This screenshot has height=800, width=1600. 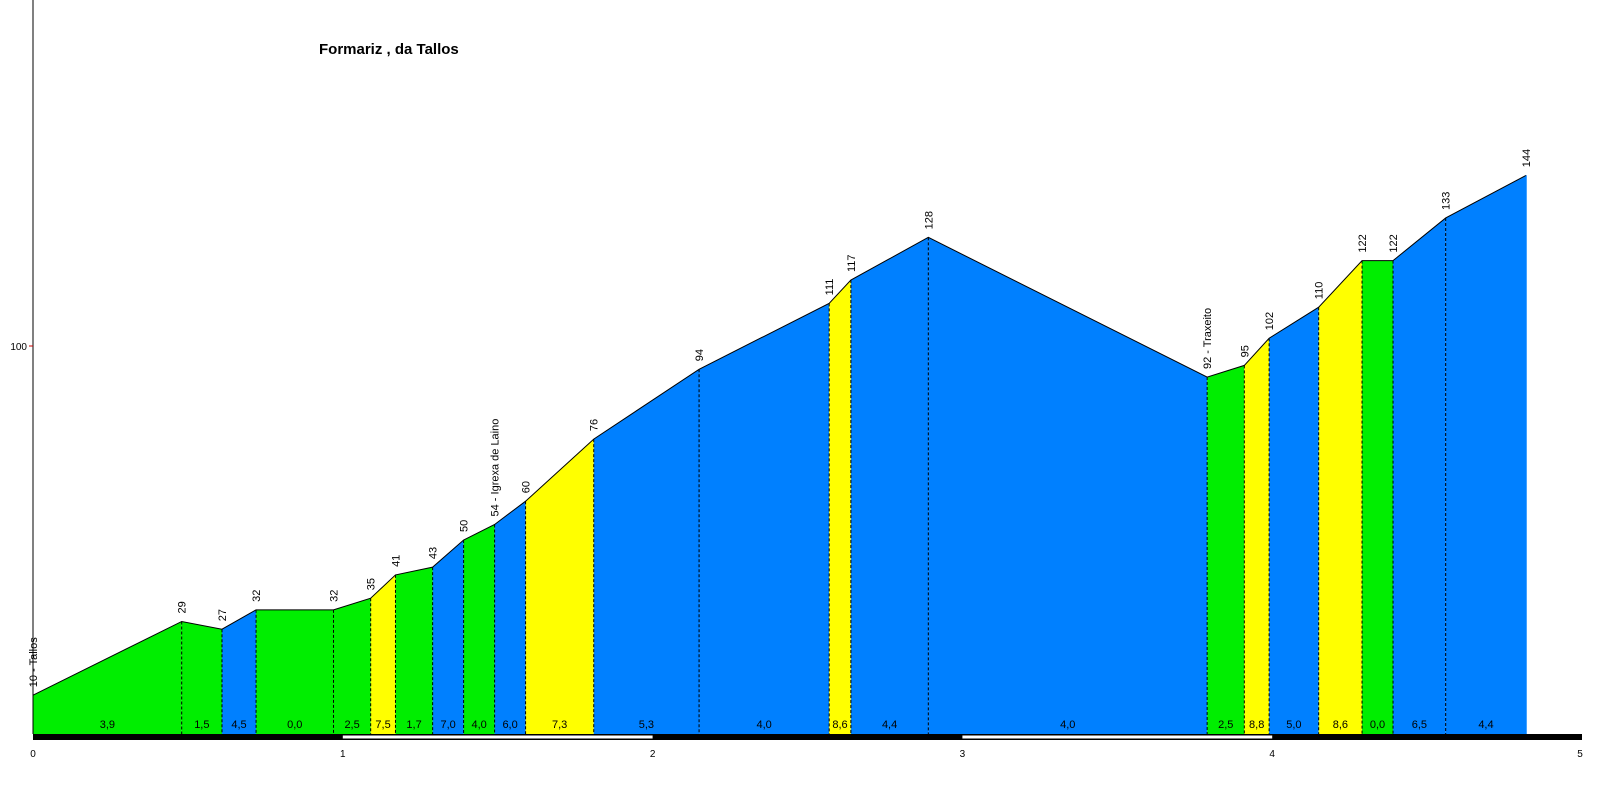 What do you see at coordinates (1272, 754) in the screenshot?
I see `x-tick-label: 4` at bounding box center [1272, 754].